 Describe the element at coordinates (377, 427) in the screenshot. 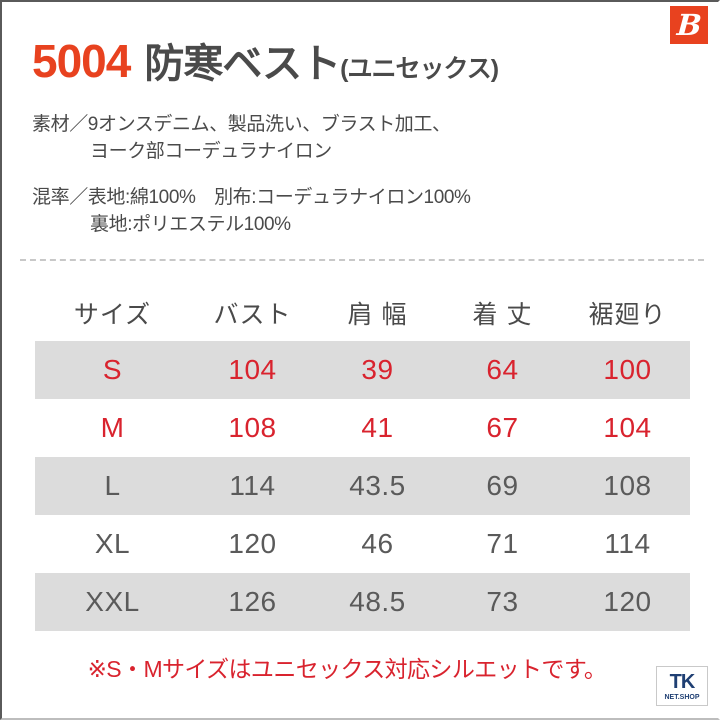

I see `cell-shoulder: 41` at that location.